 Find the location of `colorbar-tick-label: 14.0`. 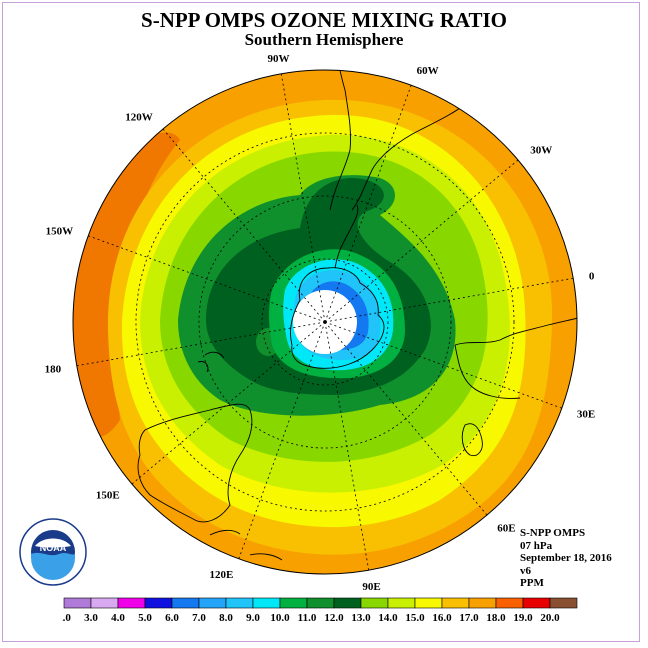

colorbar-tick-label: 14.0 is located at coordinates (388, 618).